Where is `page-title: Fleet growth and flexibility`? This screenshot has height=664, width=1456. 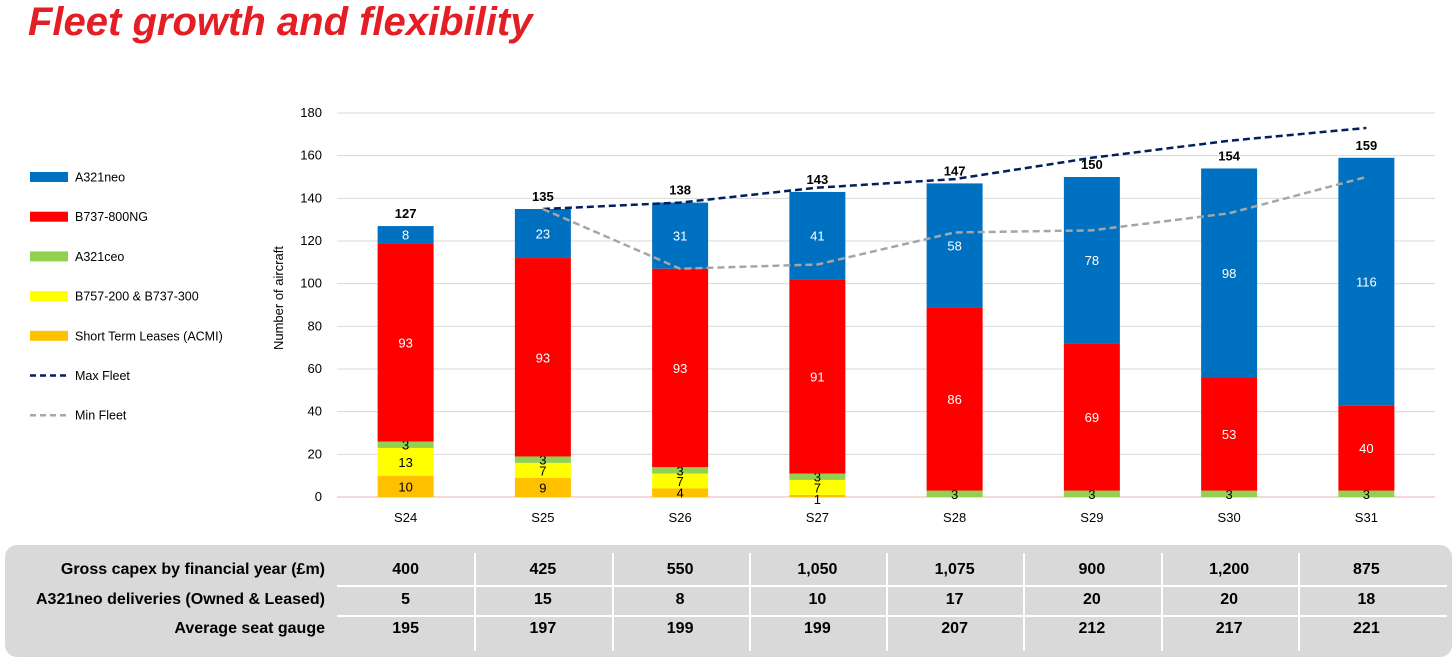 page-title: Fleet growth and flexibility is located at coordinates (280, 22).